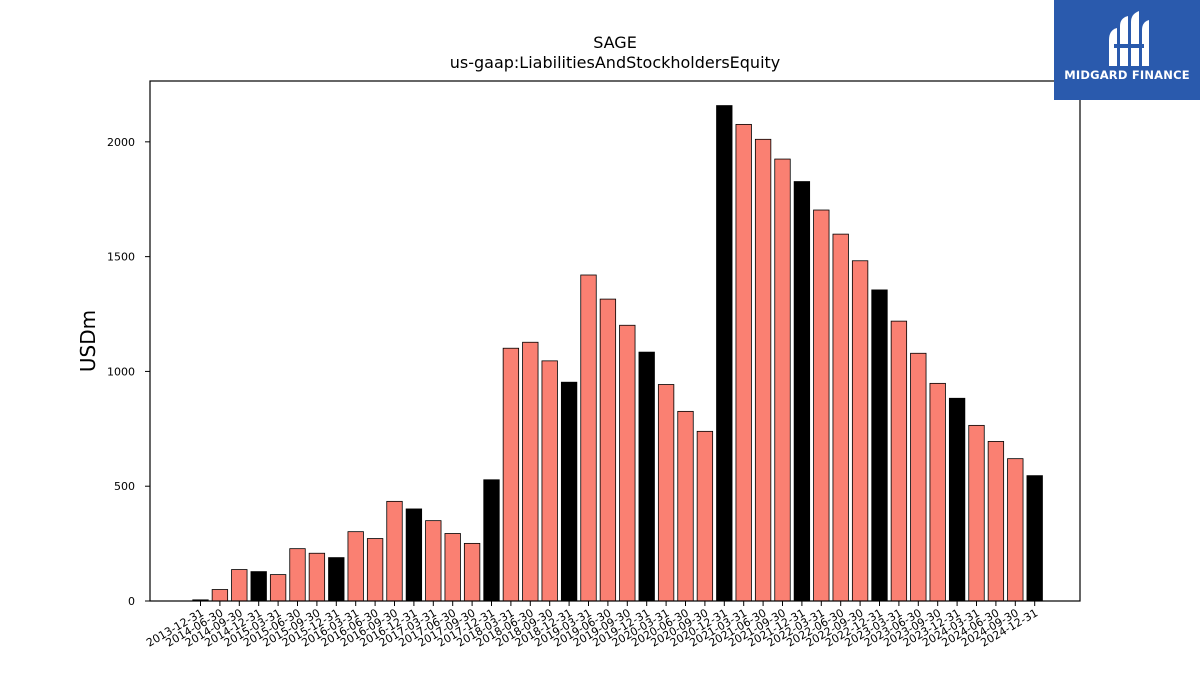 Image resolution: width=1200 pixels, height=675 pixels. I want to click on y-tick-label: 2000, so click(121, 142).